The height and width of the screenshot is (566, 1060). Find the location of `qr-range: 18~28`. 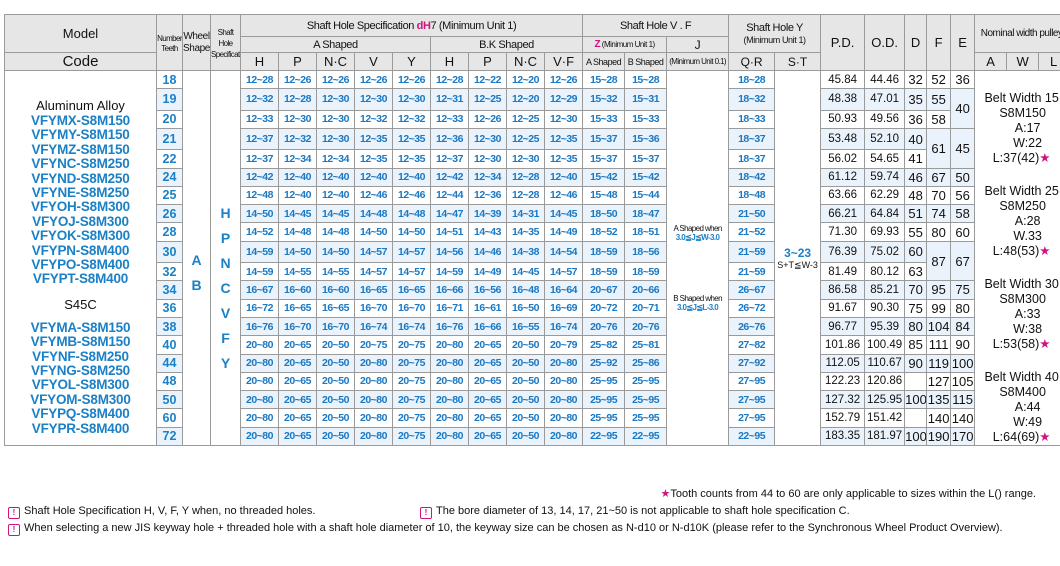

qr-range: 18~28 is located at coordinates (752, 79).